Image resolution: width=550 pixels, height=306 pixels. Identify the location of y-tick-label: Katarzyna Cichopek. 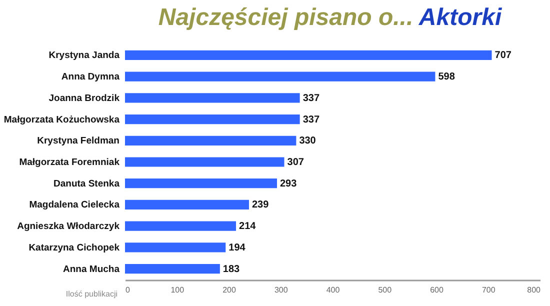
(74, 248).